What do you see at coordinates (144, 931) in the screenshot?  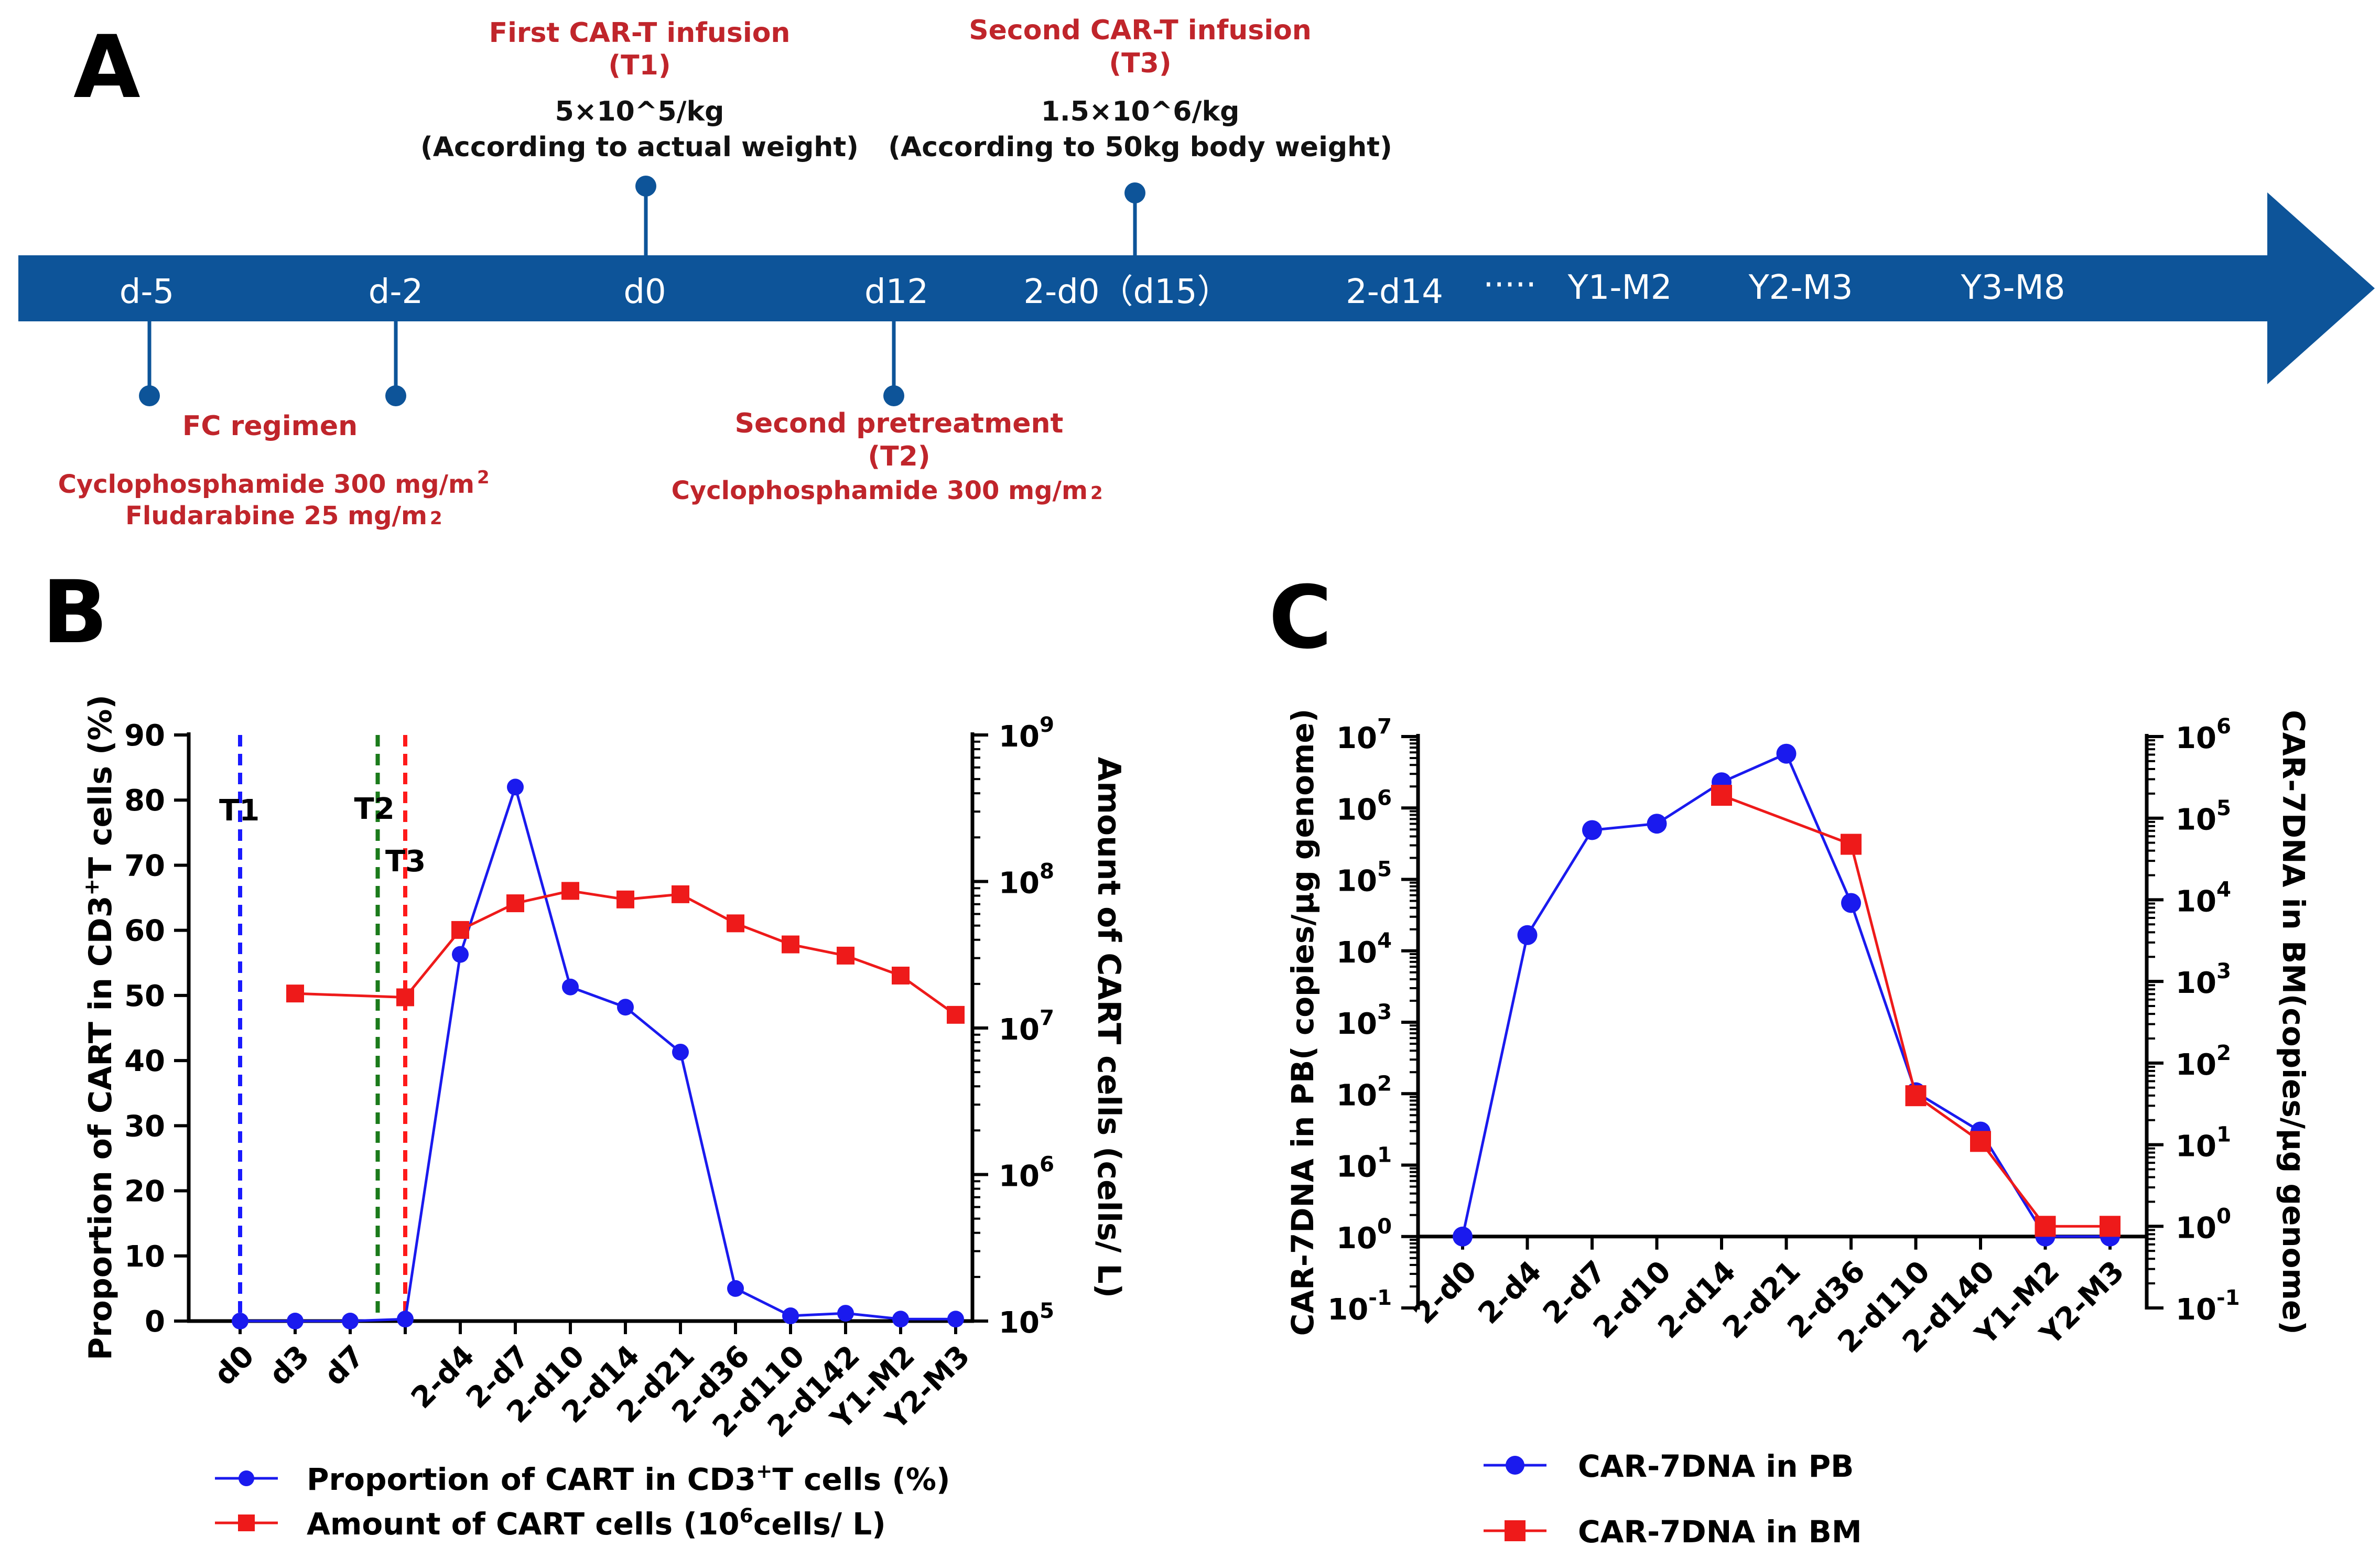 I see `b-left-tick-label: 60` at bounding box center [144, 931].